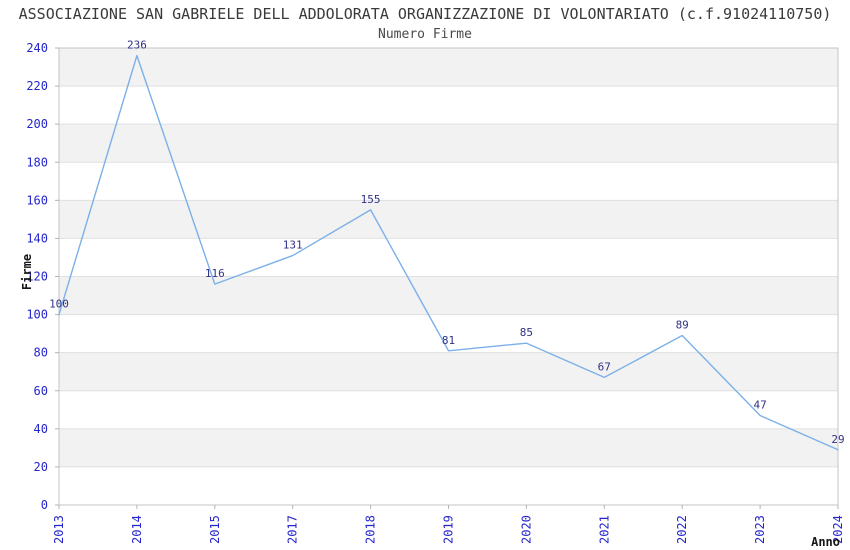 This screenshot has width=850, height=550. Describe the element at coordinates (37, 200) in the screenshot. I see `y-tick-label: 160` at that location.